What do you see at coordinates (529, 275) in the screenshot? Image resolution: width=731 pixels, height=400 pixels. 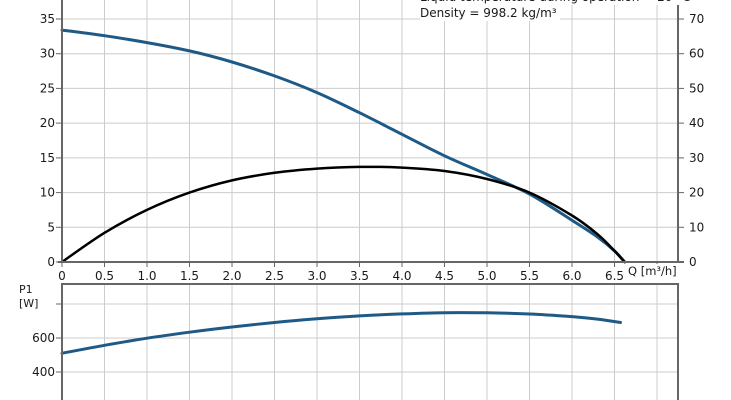 I see `tick-label: 5.5` at bounding box center [529, 275].